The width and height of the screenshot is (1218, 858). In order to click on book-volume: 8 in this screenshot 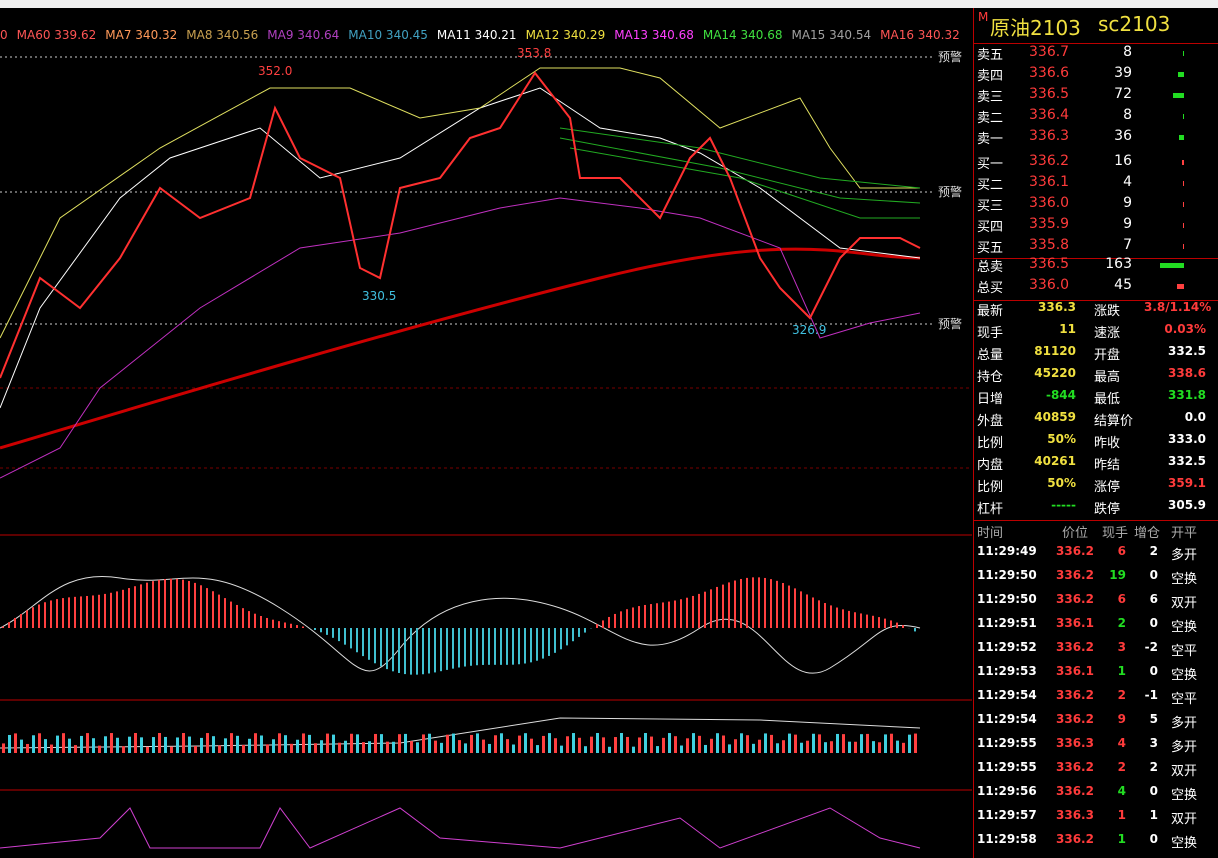, I will do `click(1127, 115)`.